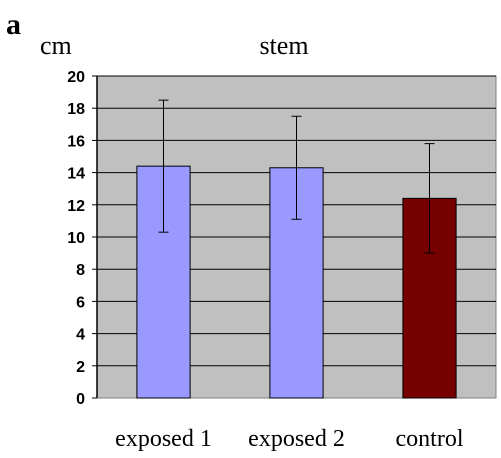 This screenshot has width=501, height=458. What do you see at coordinates (76, 141) in the screenshot?
I see `y-tick-label: 16` at bounding box center [76, 141].